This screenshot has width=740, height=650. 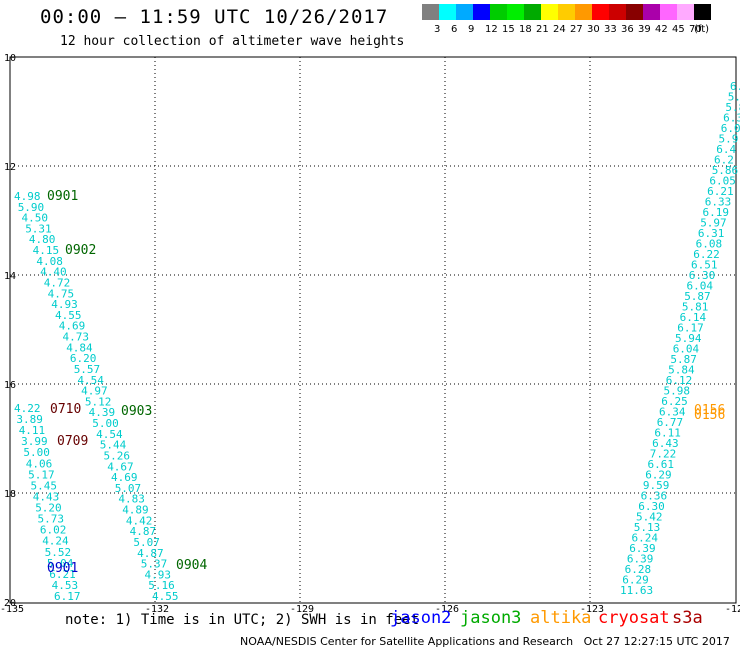 I want to click on legend-tick-label: 39, so click(x=644, y=29).